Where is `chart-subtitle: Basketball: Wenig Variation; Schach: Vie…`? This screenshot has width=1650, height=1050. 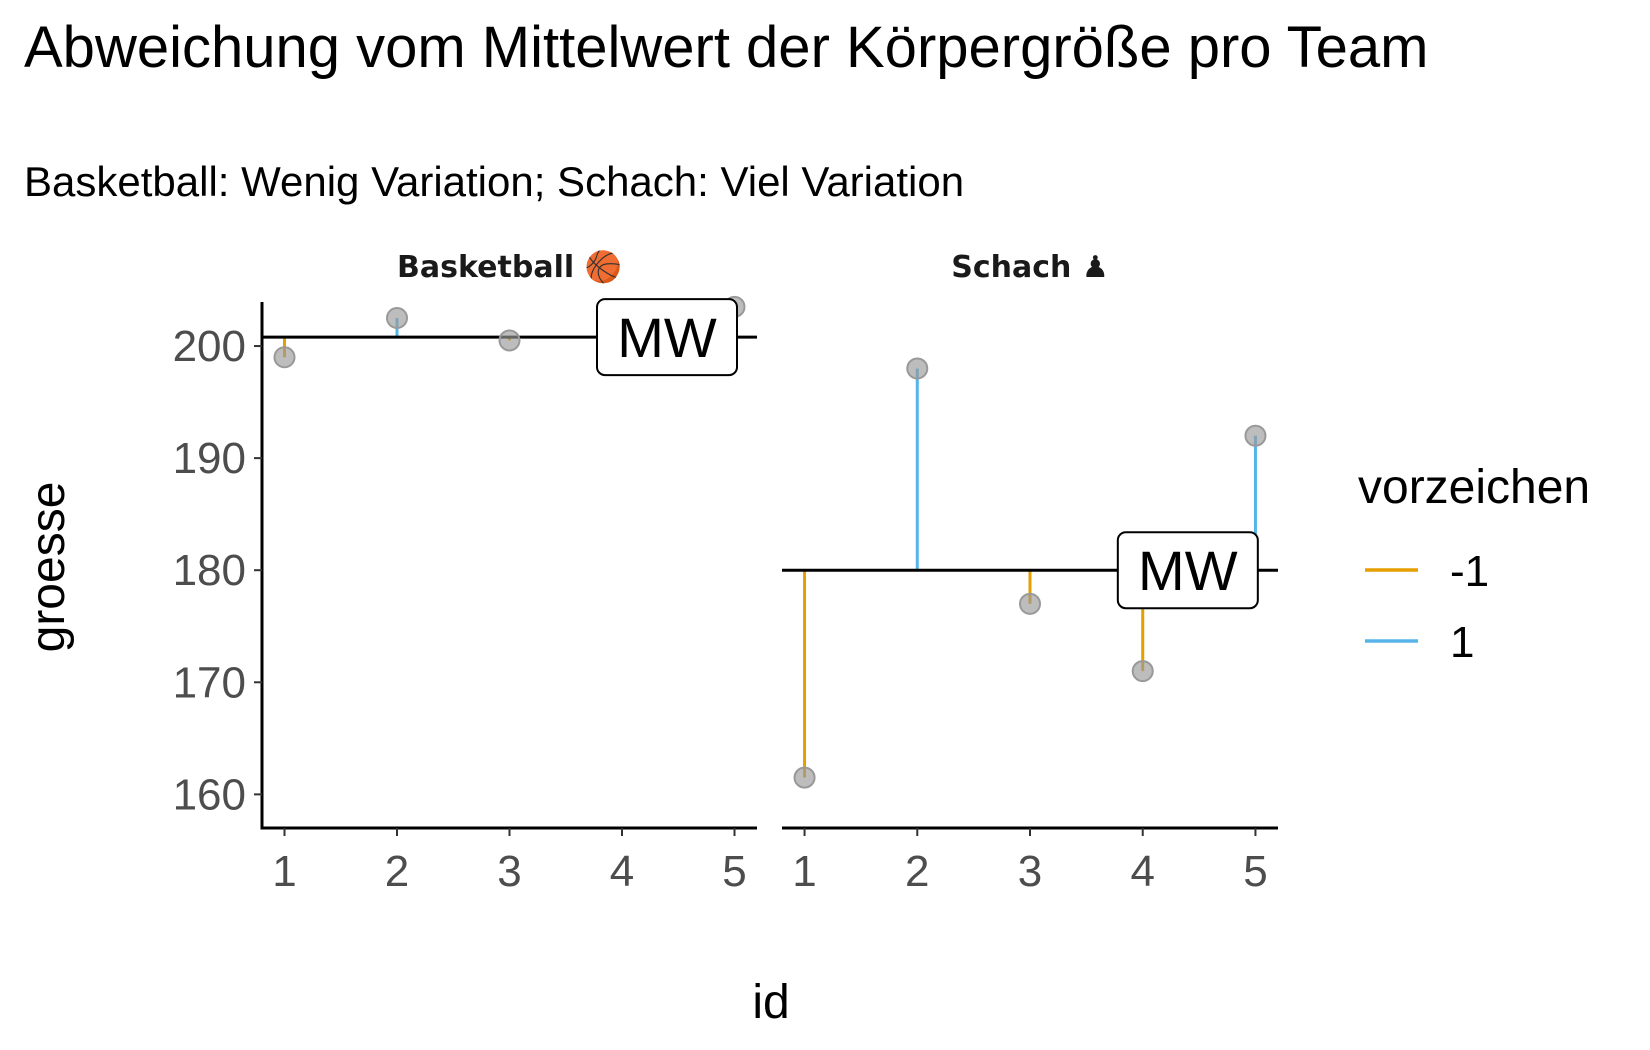 chart-subtitle: Basketball: Wenig Variation; Schach: Vie… is located at coordinates (494, 181).